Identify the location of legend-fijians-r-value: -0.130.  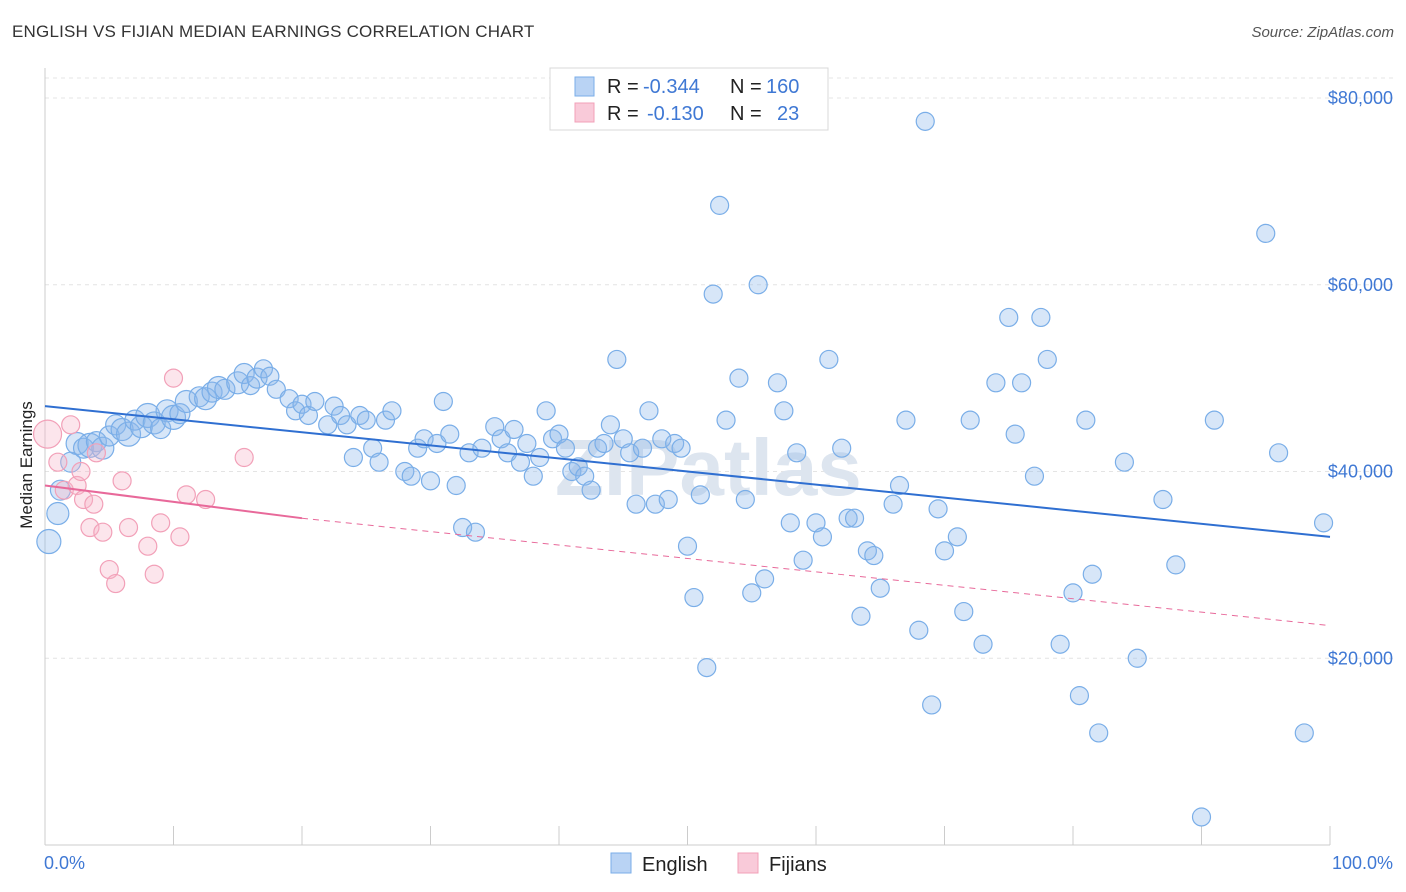
(675, 114).